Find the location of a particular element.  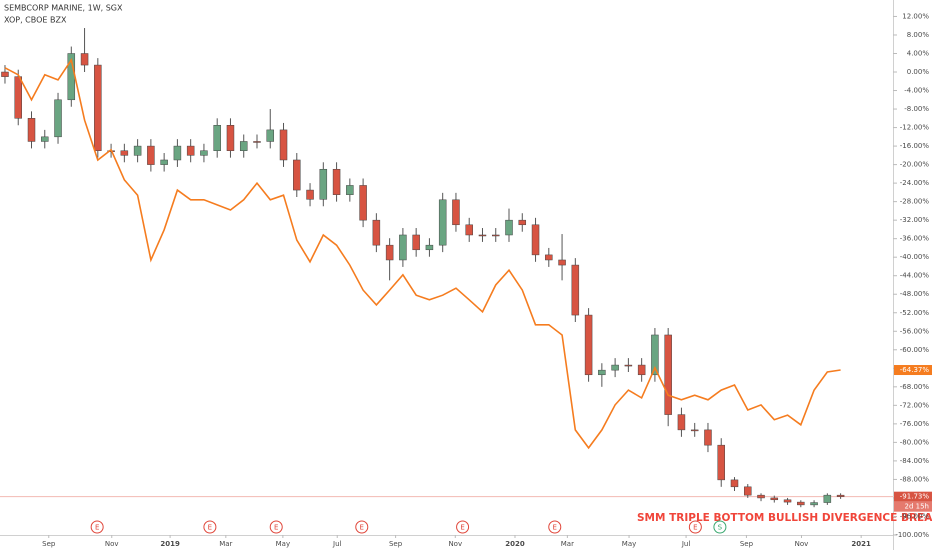

y-tick-label: 0.00% is located at coordinates (918, 72).